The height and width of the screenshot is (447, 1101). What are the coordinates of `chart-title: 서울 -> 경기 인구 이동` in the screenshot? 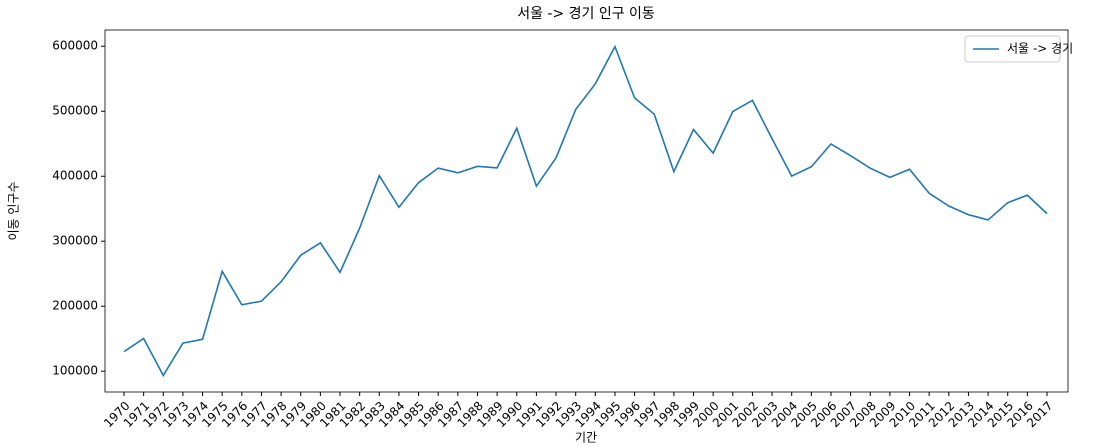 It's located at (586, 14).